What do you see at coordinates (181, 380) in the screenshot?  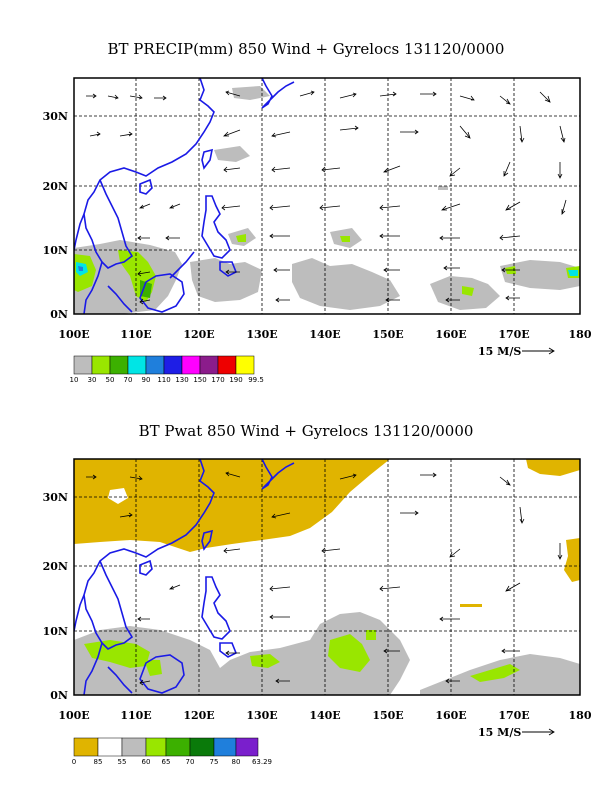 I see `legend-label: 130` at bounding box center [181, 380].